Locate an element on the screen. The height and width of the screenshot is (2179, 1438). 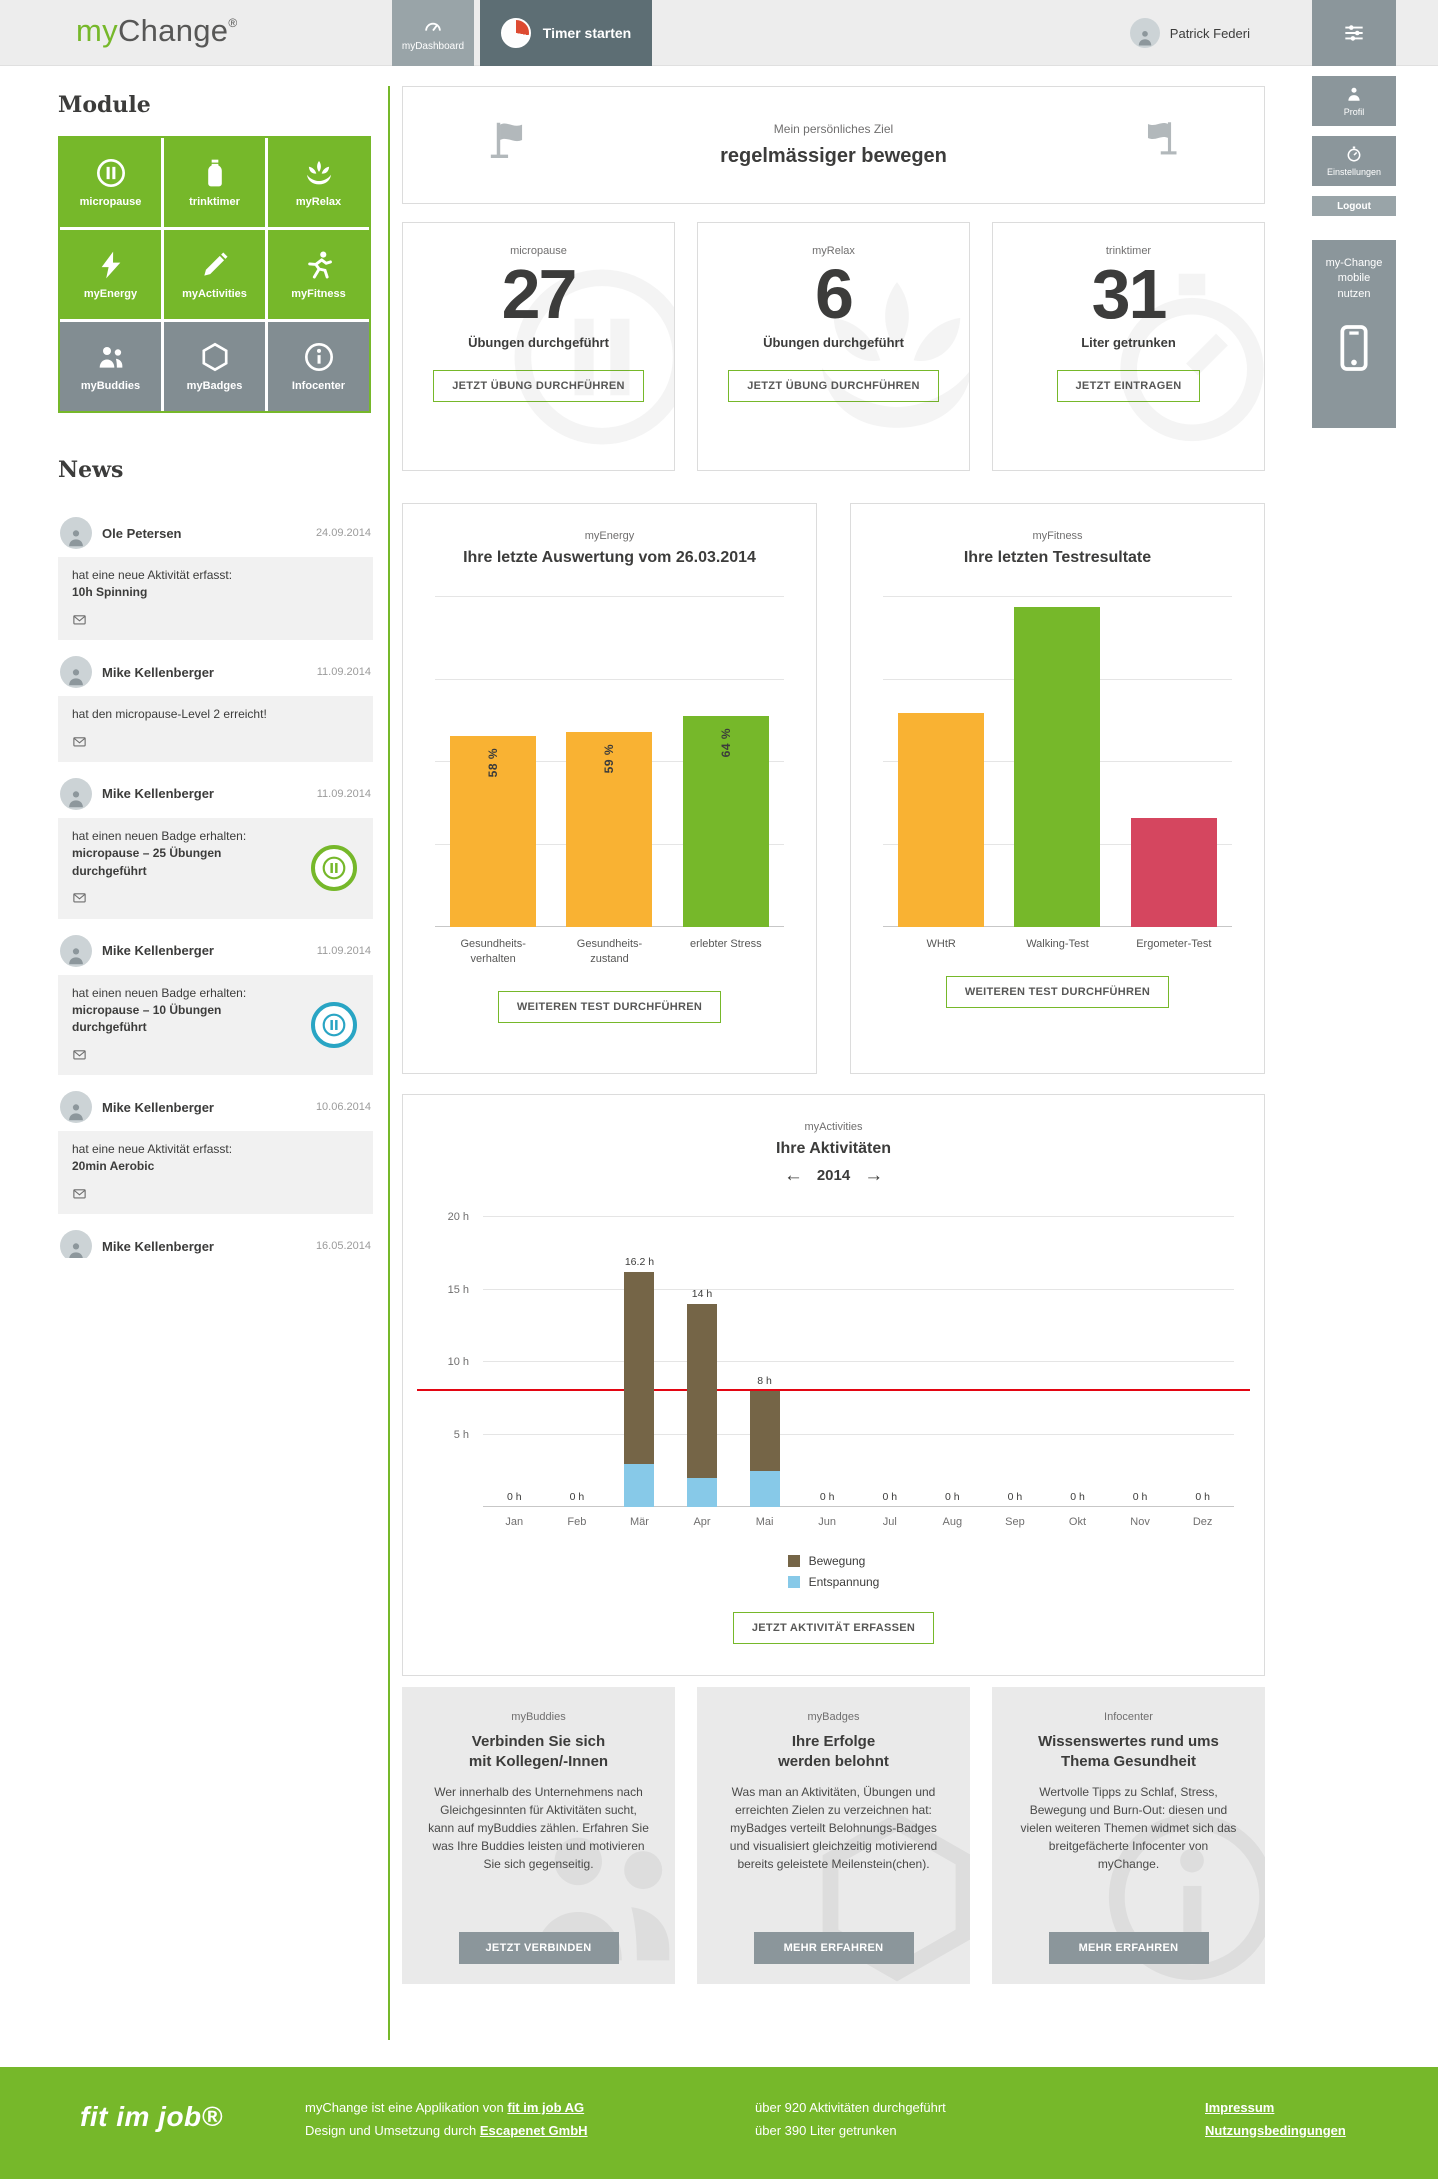
legend-item: Entspannung is located at coordinates (833, 1582).